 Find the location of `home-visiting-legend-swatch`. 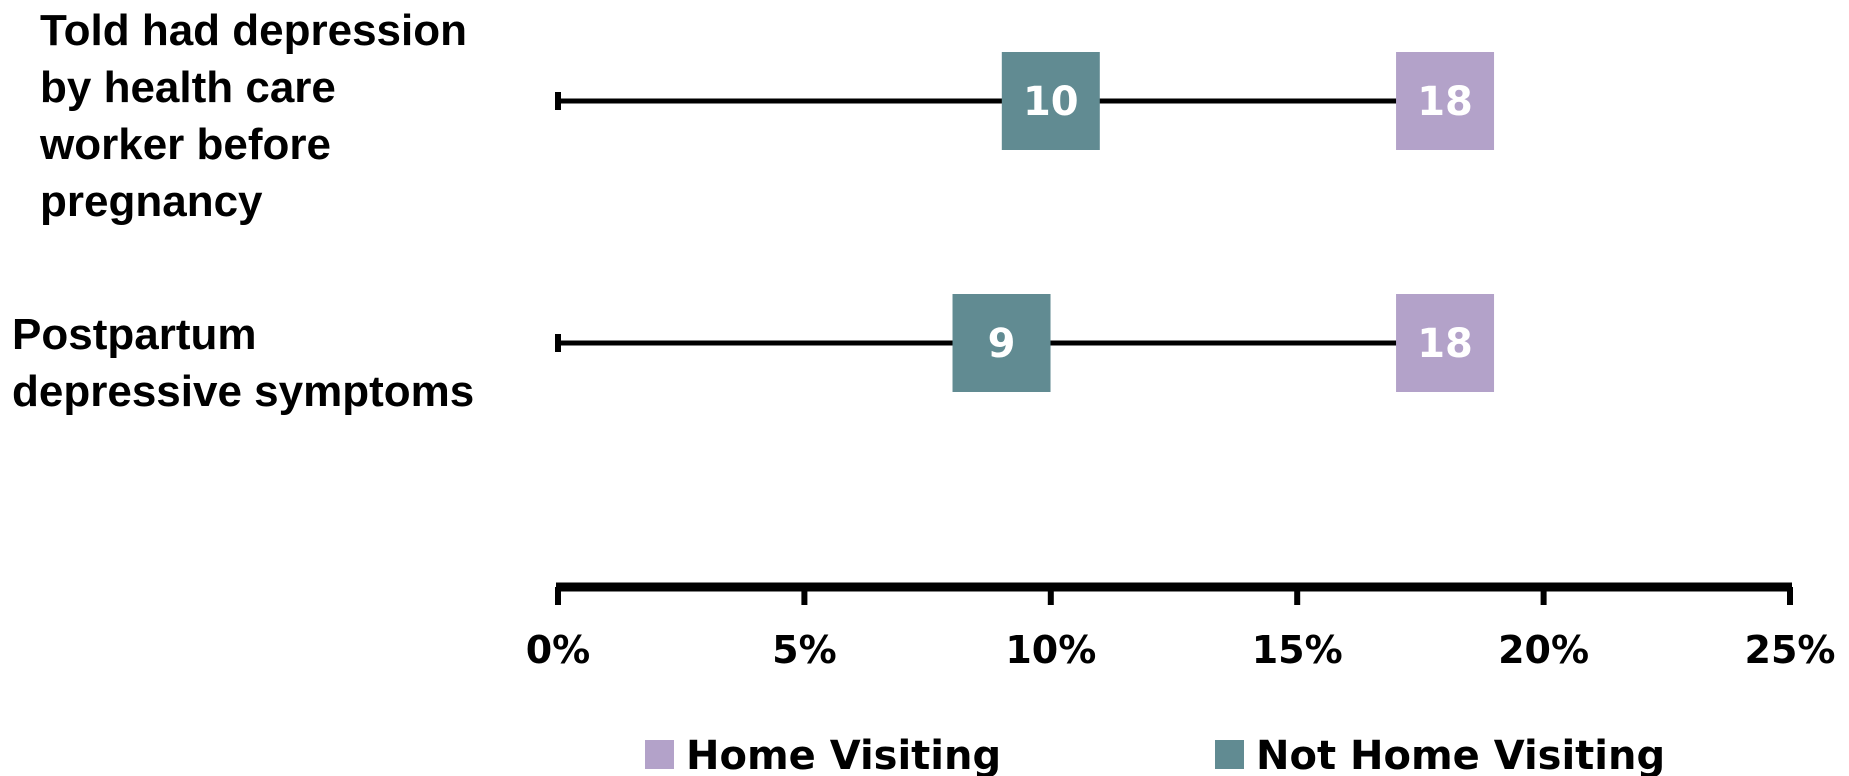

home-visiting-legend-swatch is located at coordinates (659, 754).